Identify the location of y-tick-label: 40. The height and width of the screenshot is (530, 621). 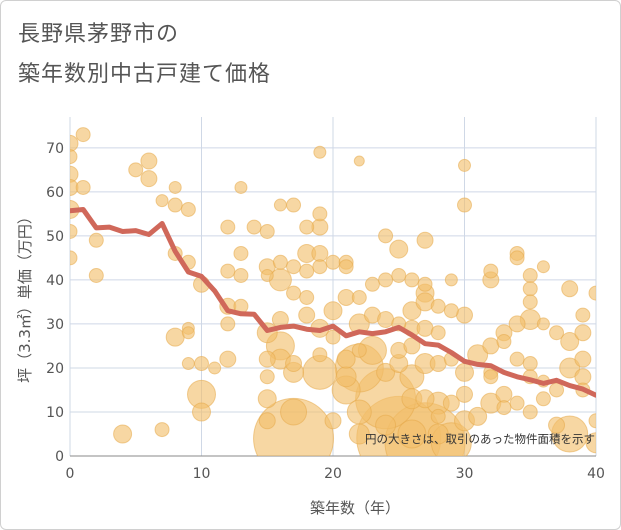
(55, 281).